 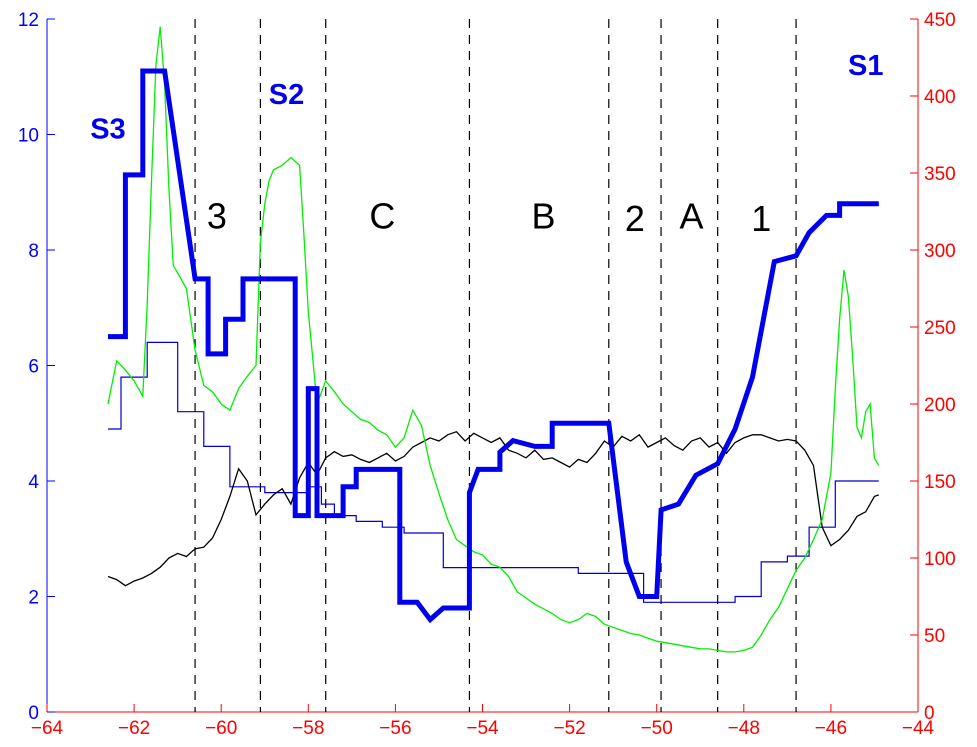 What do you see at coordinates (308, 728) in the screenshot?
I see `x-tick-label: −58` at bounding box center [308, 728].